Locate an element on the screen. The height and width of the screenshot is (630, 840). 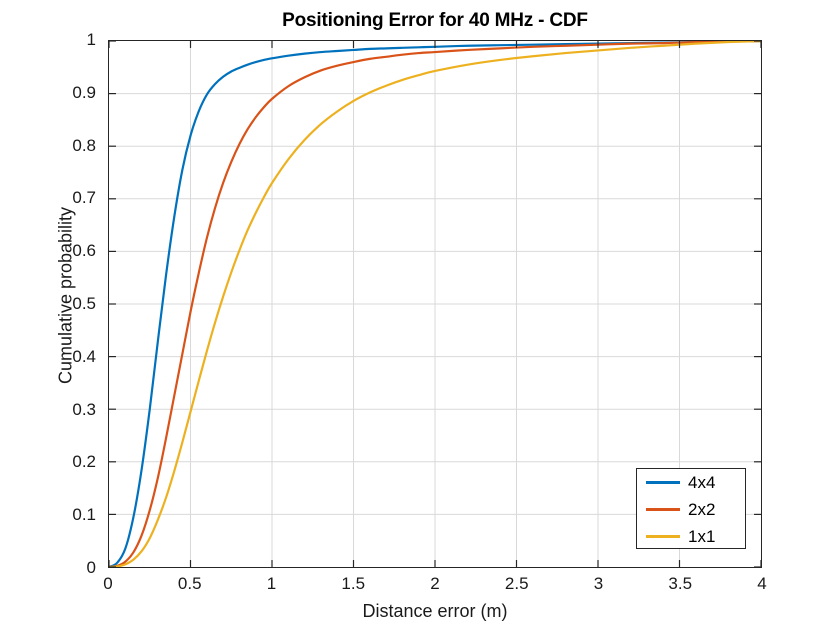
y-tick-label: 0.3 is located at coordinates (84, 409).